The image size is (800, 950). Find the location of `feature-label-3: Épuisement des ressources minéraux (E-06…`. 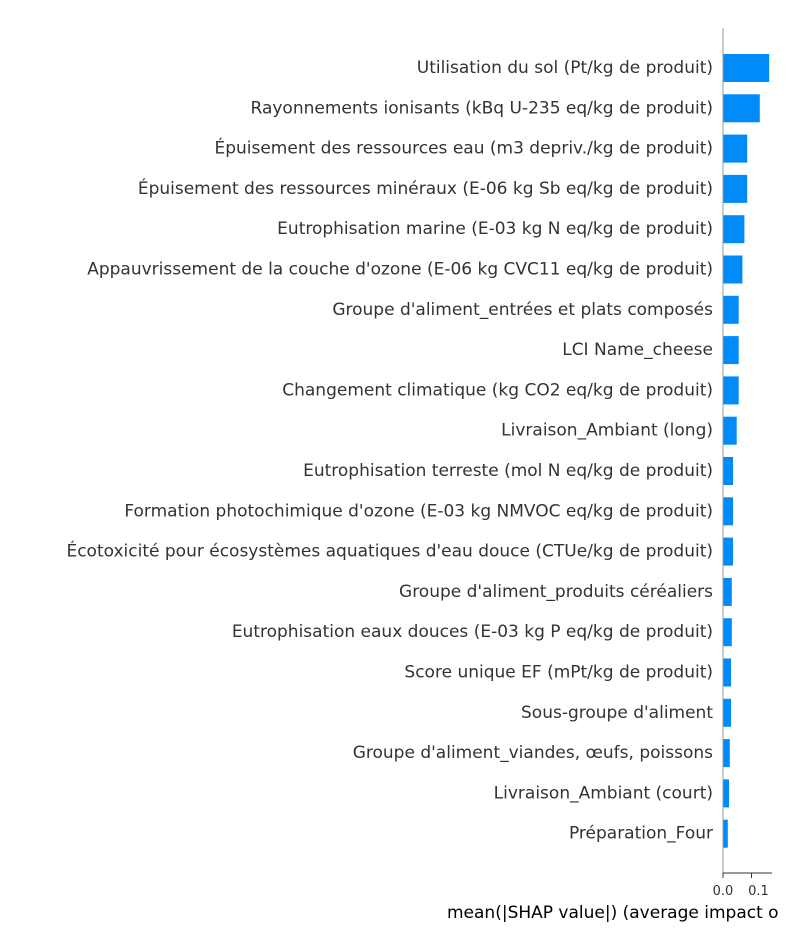

feature-label-3: Épuisement des ressources minéraux (E-06… is located at coordinates (425, 188).